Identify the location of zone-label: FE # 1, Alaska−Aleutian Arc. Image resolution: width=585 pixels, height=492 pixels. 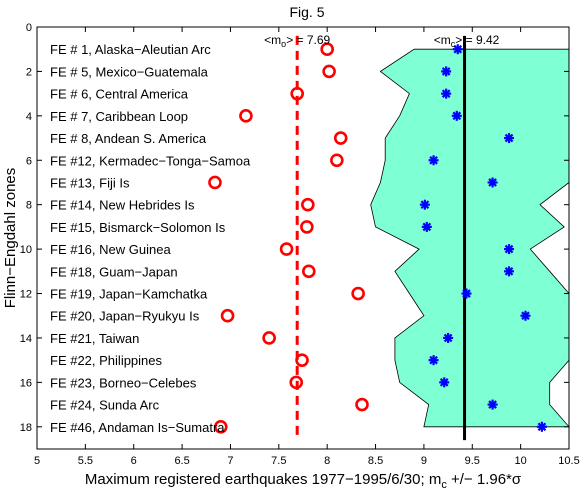
(130, 49).